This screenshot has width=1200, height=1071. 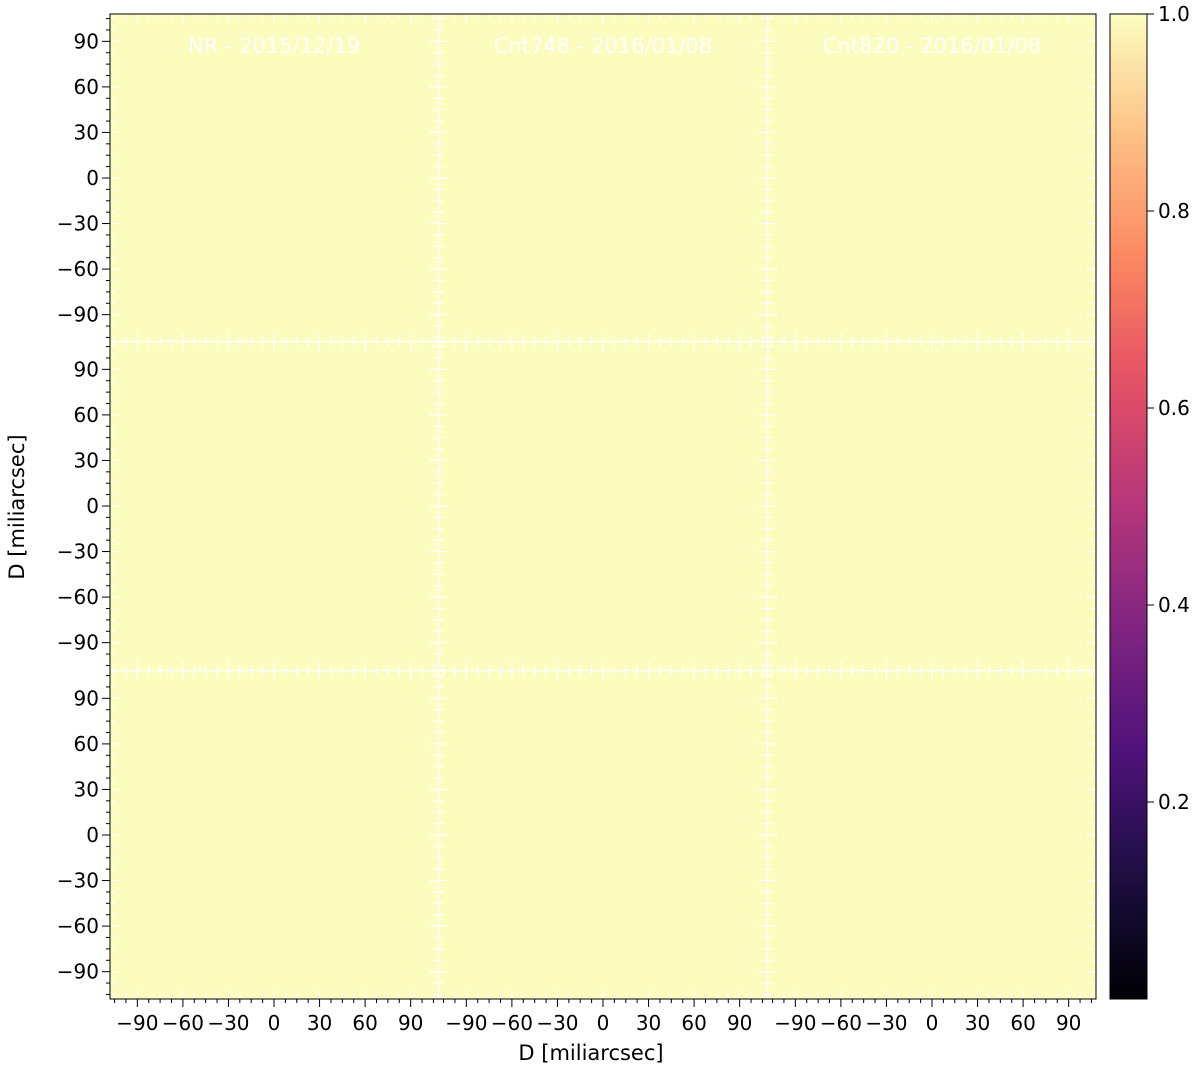 What do you see at coordinates (1149, 501) in the screenshot?
I see `colorbar: 0.2 0.4 0.6 0.8 1.0` at bounding box center [1149, 501].